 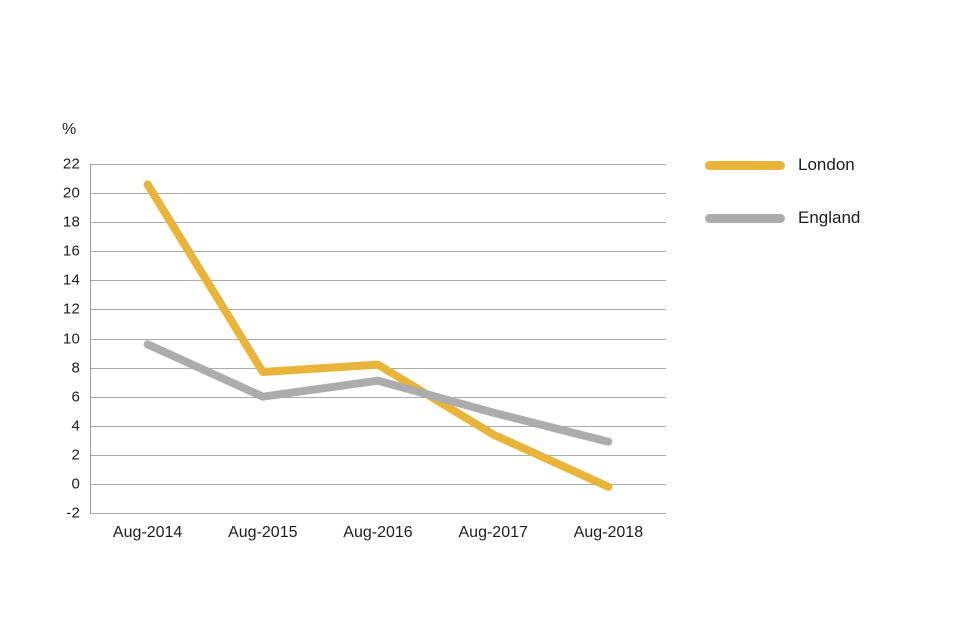 I want to click on y-tick-label: 6, so click(x=75, y=397).